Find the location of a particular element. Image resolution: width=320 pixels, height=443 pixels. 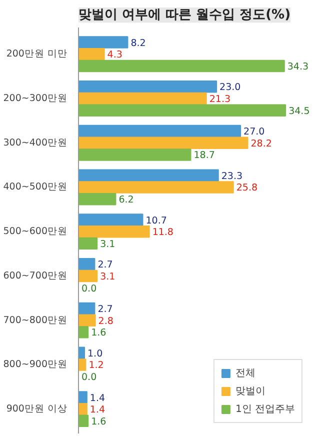

data-label: 34.3 is located at coordinates (298, 66).